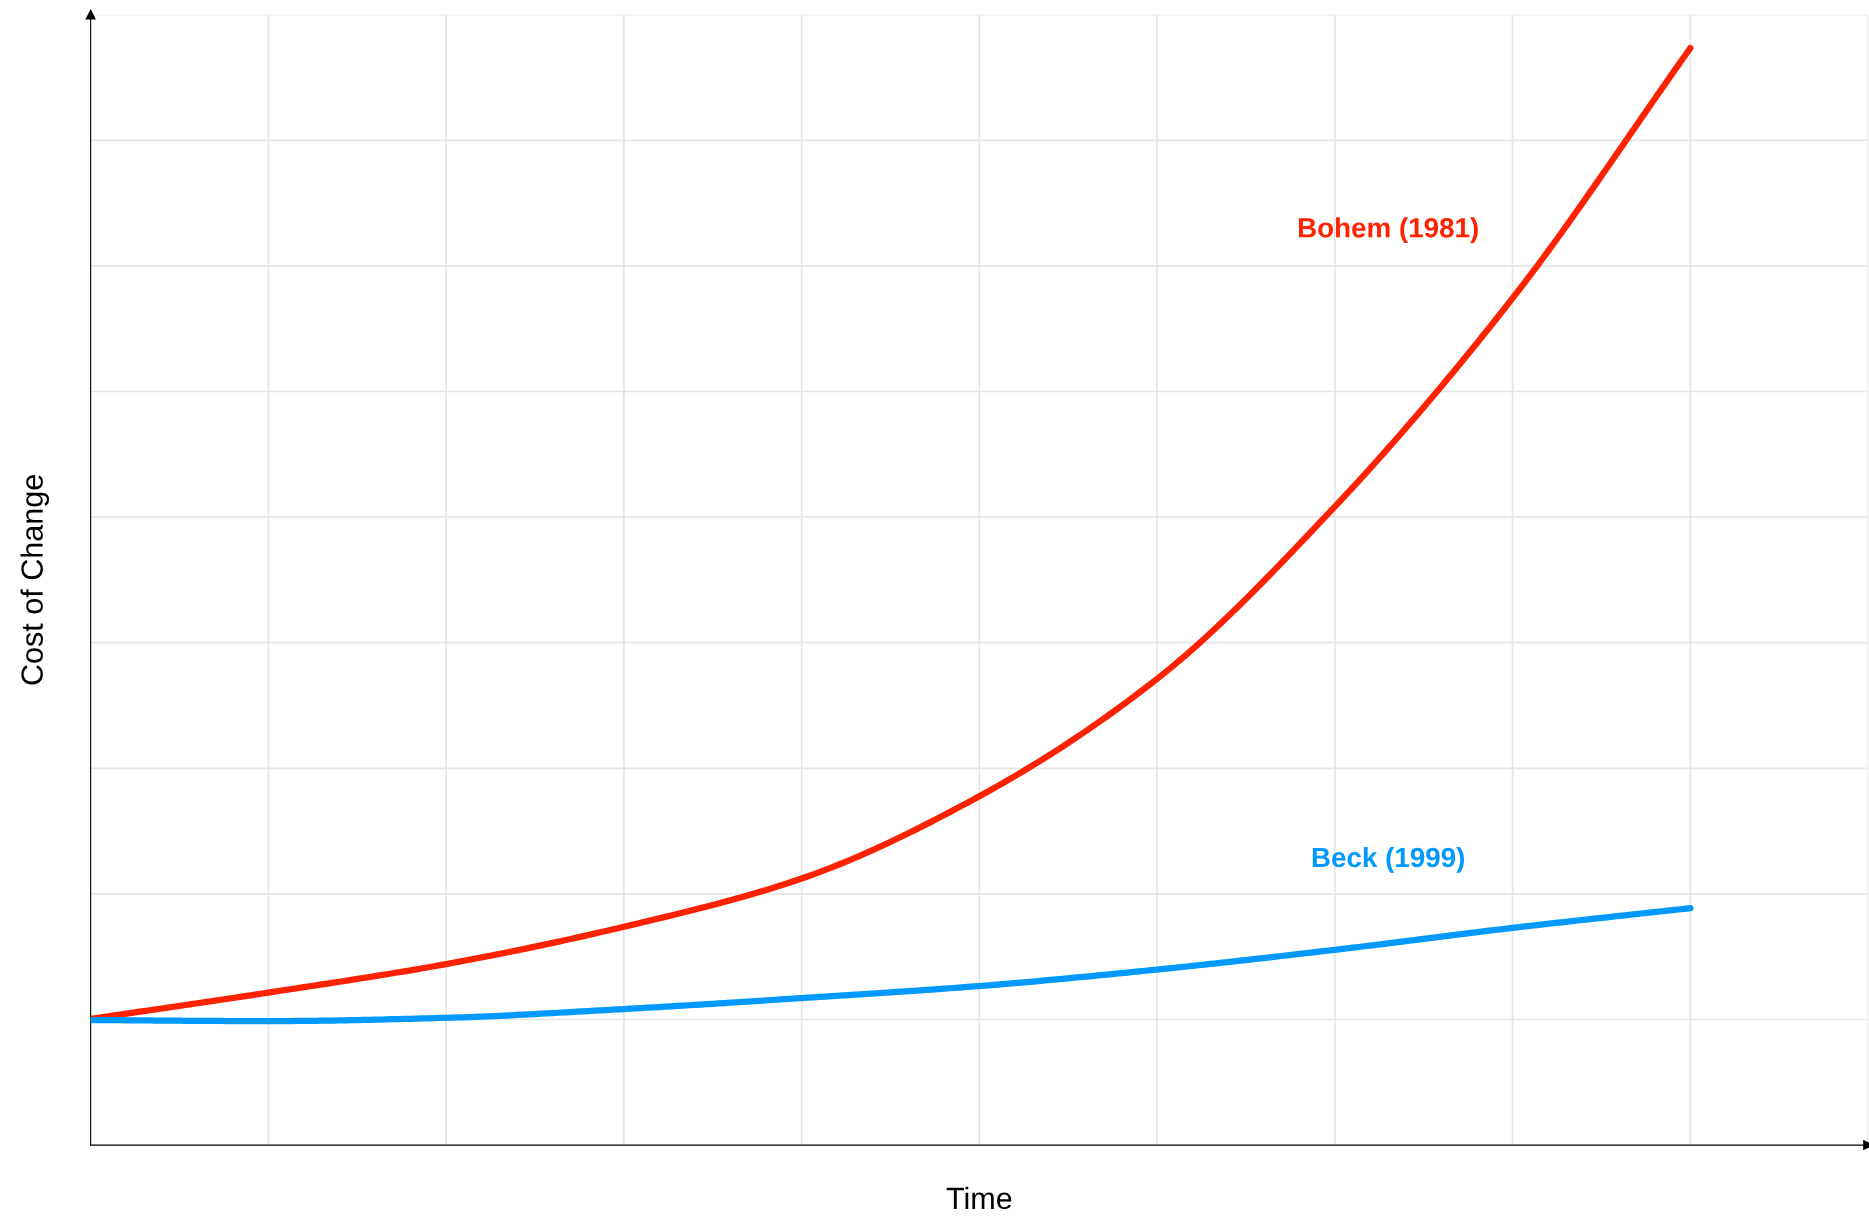 This screenshot has width=1869, height=1226. What do you see at coordinates (34, 580) in the screenshot?
I see `y-axis-title: Cost of Change` at bounding box center [34, 580].